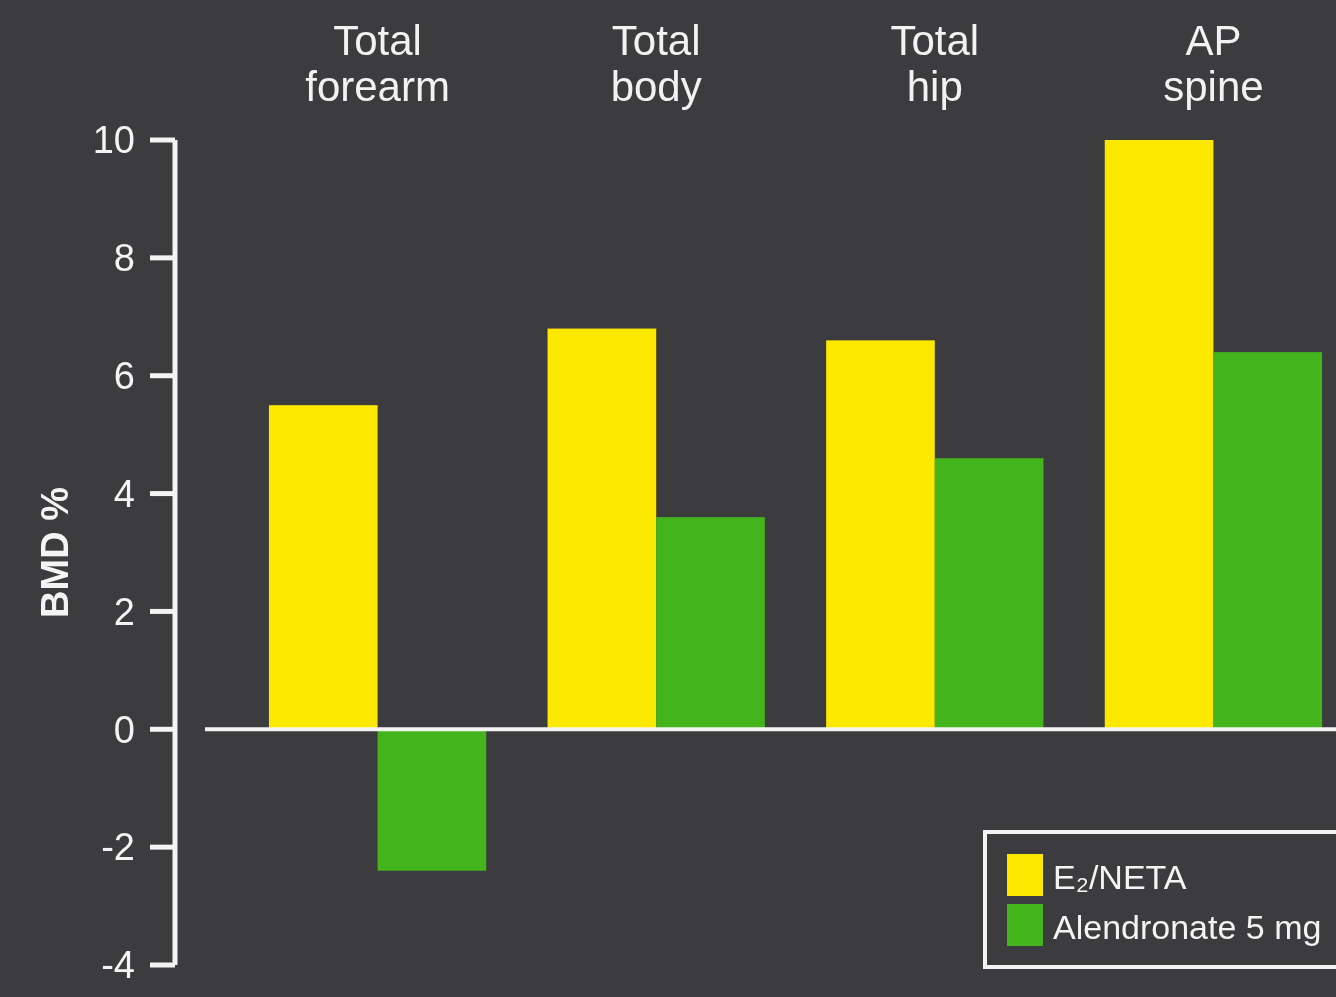 This screenshot has height=997, width=1336. What do you see at coordinates (118, 965) in the screenshot?
I see `y-tick-label: -4` at bounding box center [118, 965].